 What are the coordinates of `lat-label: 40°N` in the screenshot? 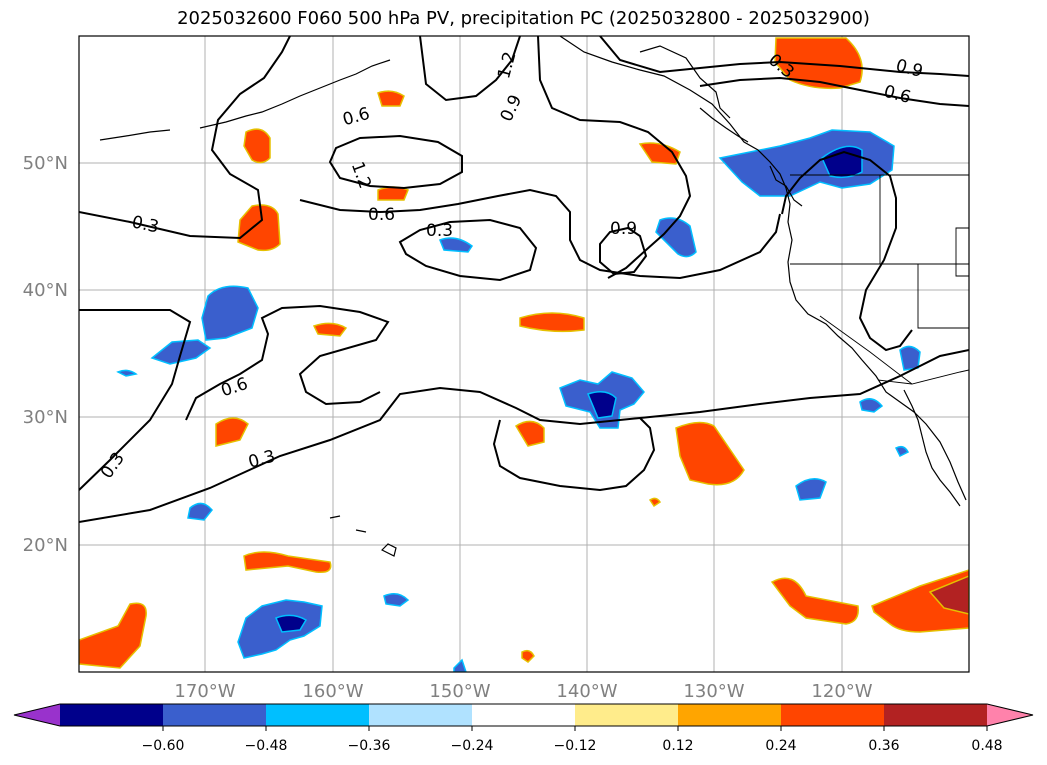 It's located at (45, 290).